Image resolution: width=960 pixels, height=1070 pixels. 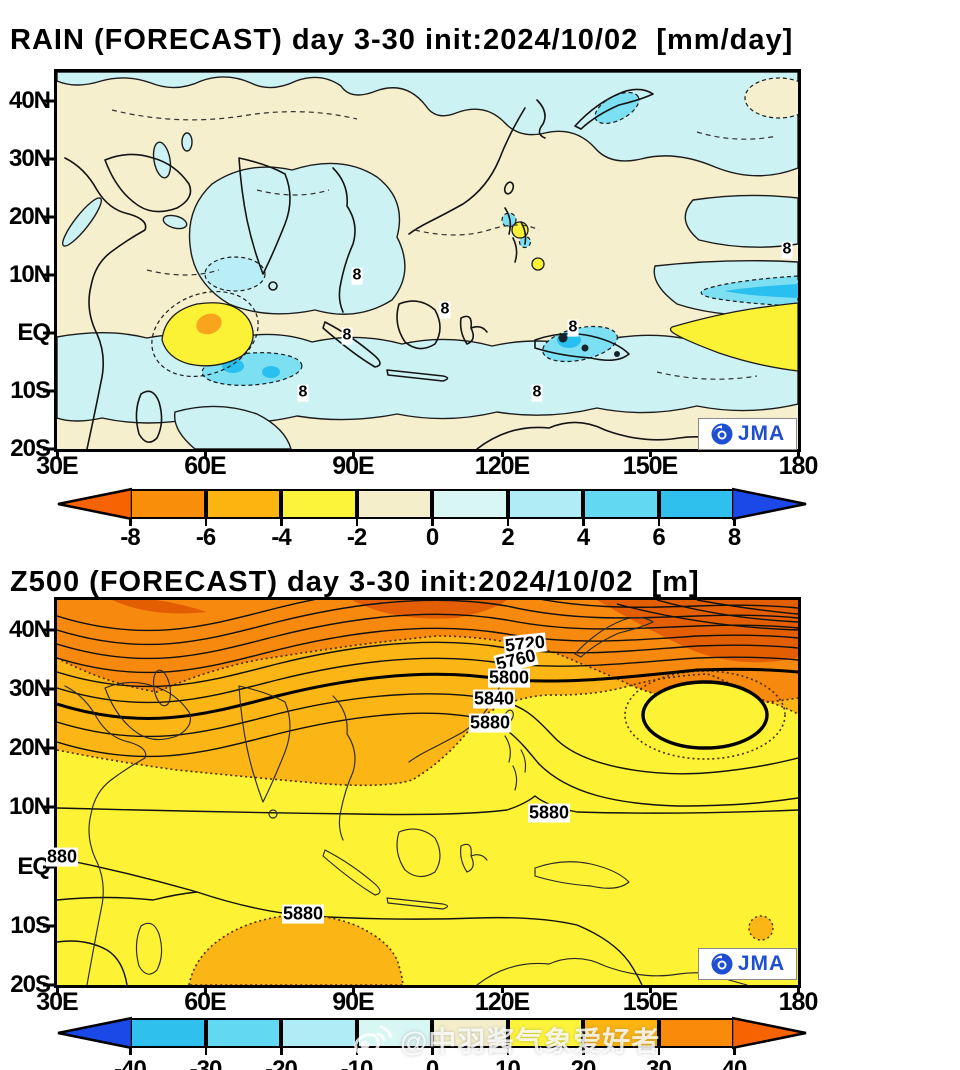 What do you see at coordinates (296, 949) in the screenshot?
I see `z500-south-amber-patch` at bounding box center [296, 949].